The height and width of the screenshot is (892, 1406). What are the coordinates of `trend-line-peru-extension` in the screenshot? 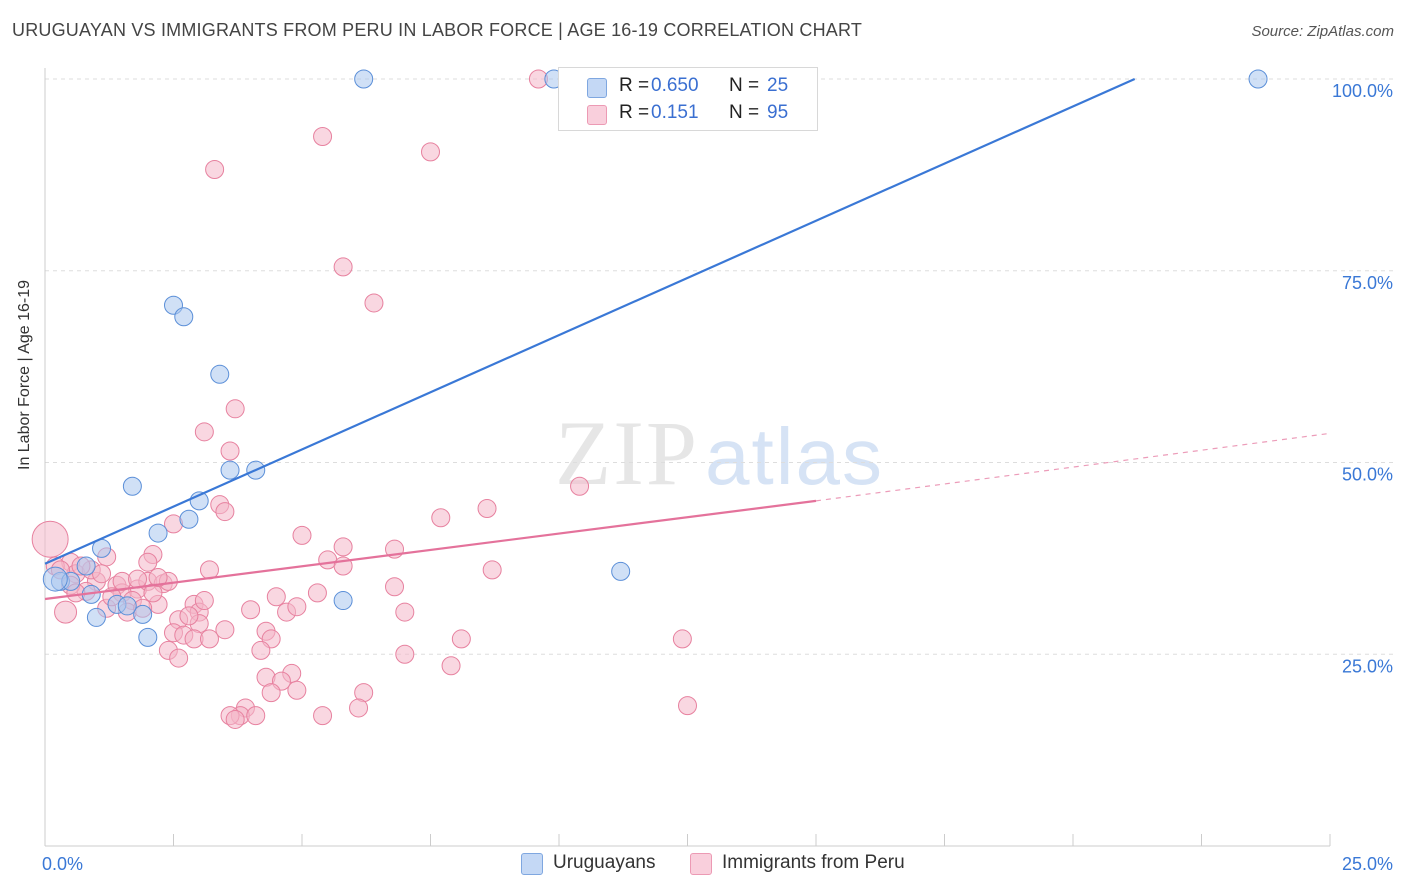 It's located at (1073, 467).